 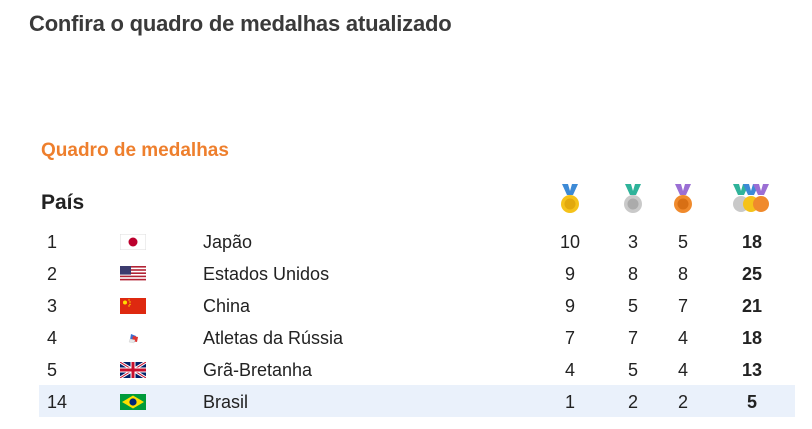 I want to click on gold-count: 10, so click(x=570, y=242).